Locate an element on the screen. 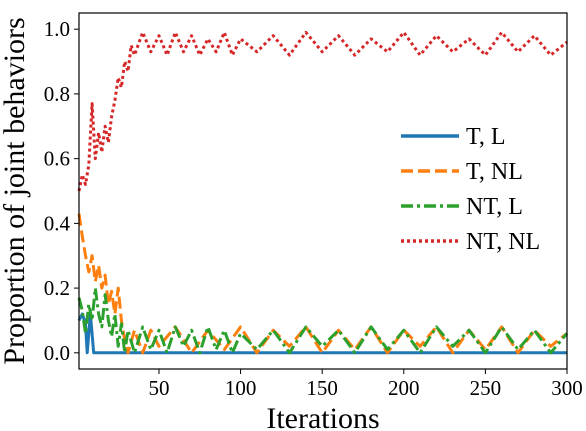 The width and height of the screenshot is (586, 431). y-axis-label: Proportion of joint behaviors is located at coordinates (15, 190).